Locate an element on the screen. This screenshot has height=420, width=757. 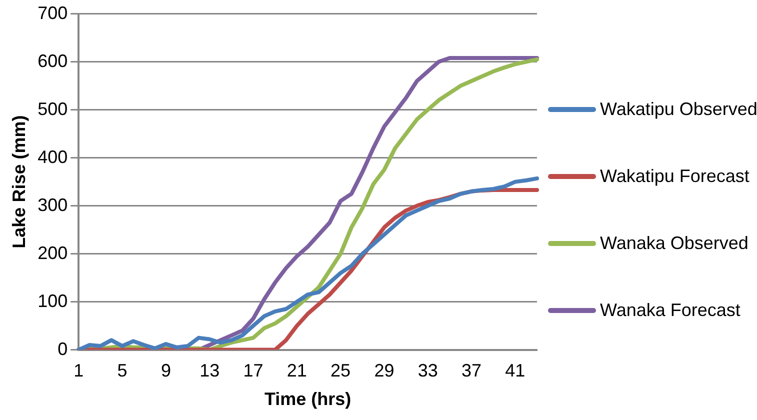
x-tick-label: 21 is located at coordinates (296, 370).